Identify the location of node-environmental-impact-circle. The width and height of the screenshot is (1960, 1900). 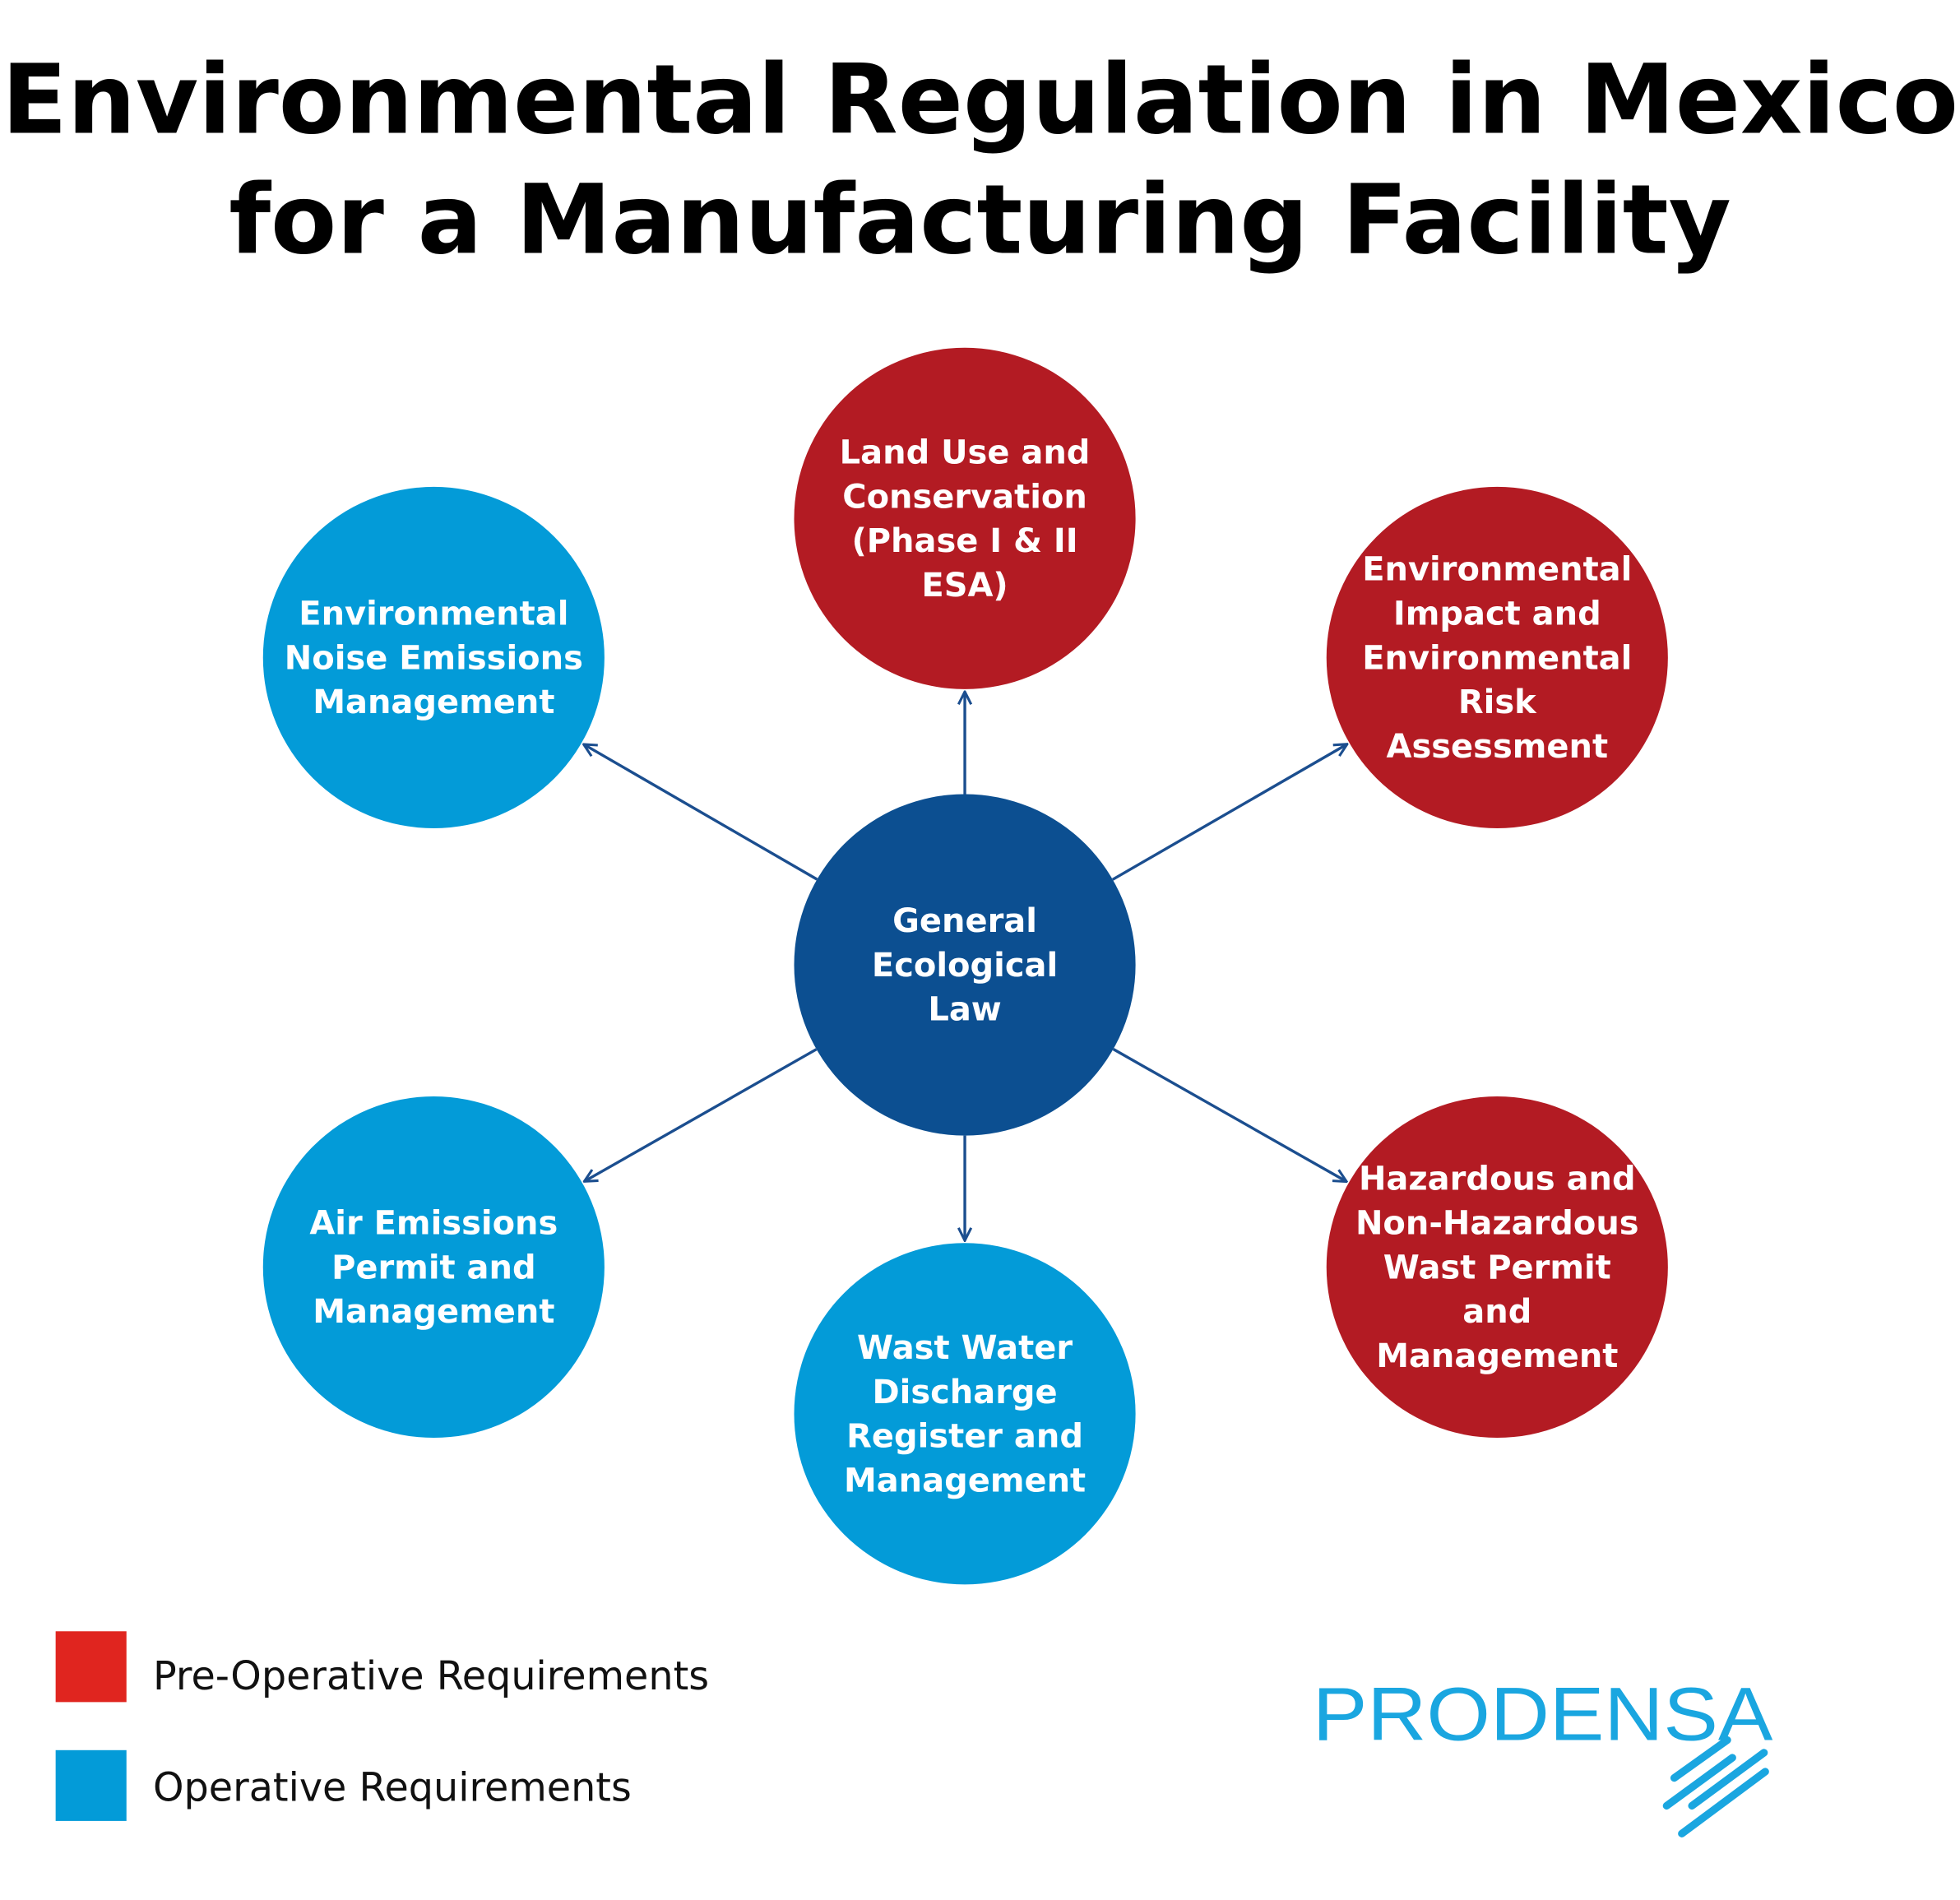
(1497, 657).